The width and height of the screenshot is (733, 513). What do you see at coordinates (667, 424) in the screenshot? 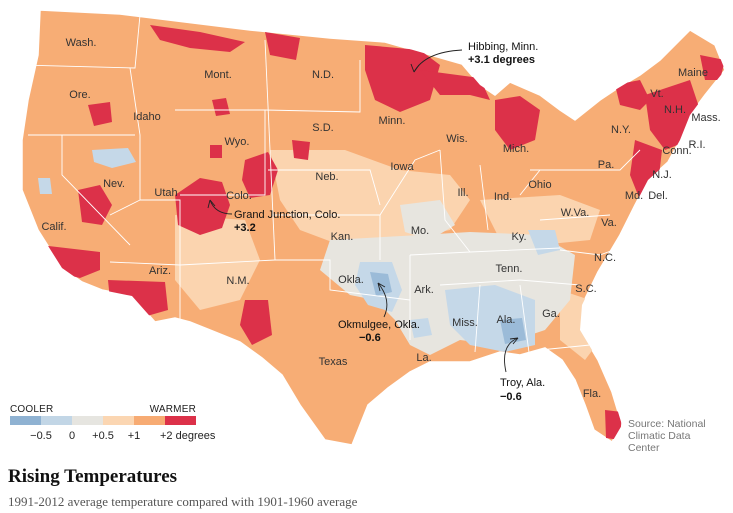
I see `source-line: Source: National` at bounding box center [667, 424].